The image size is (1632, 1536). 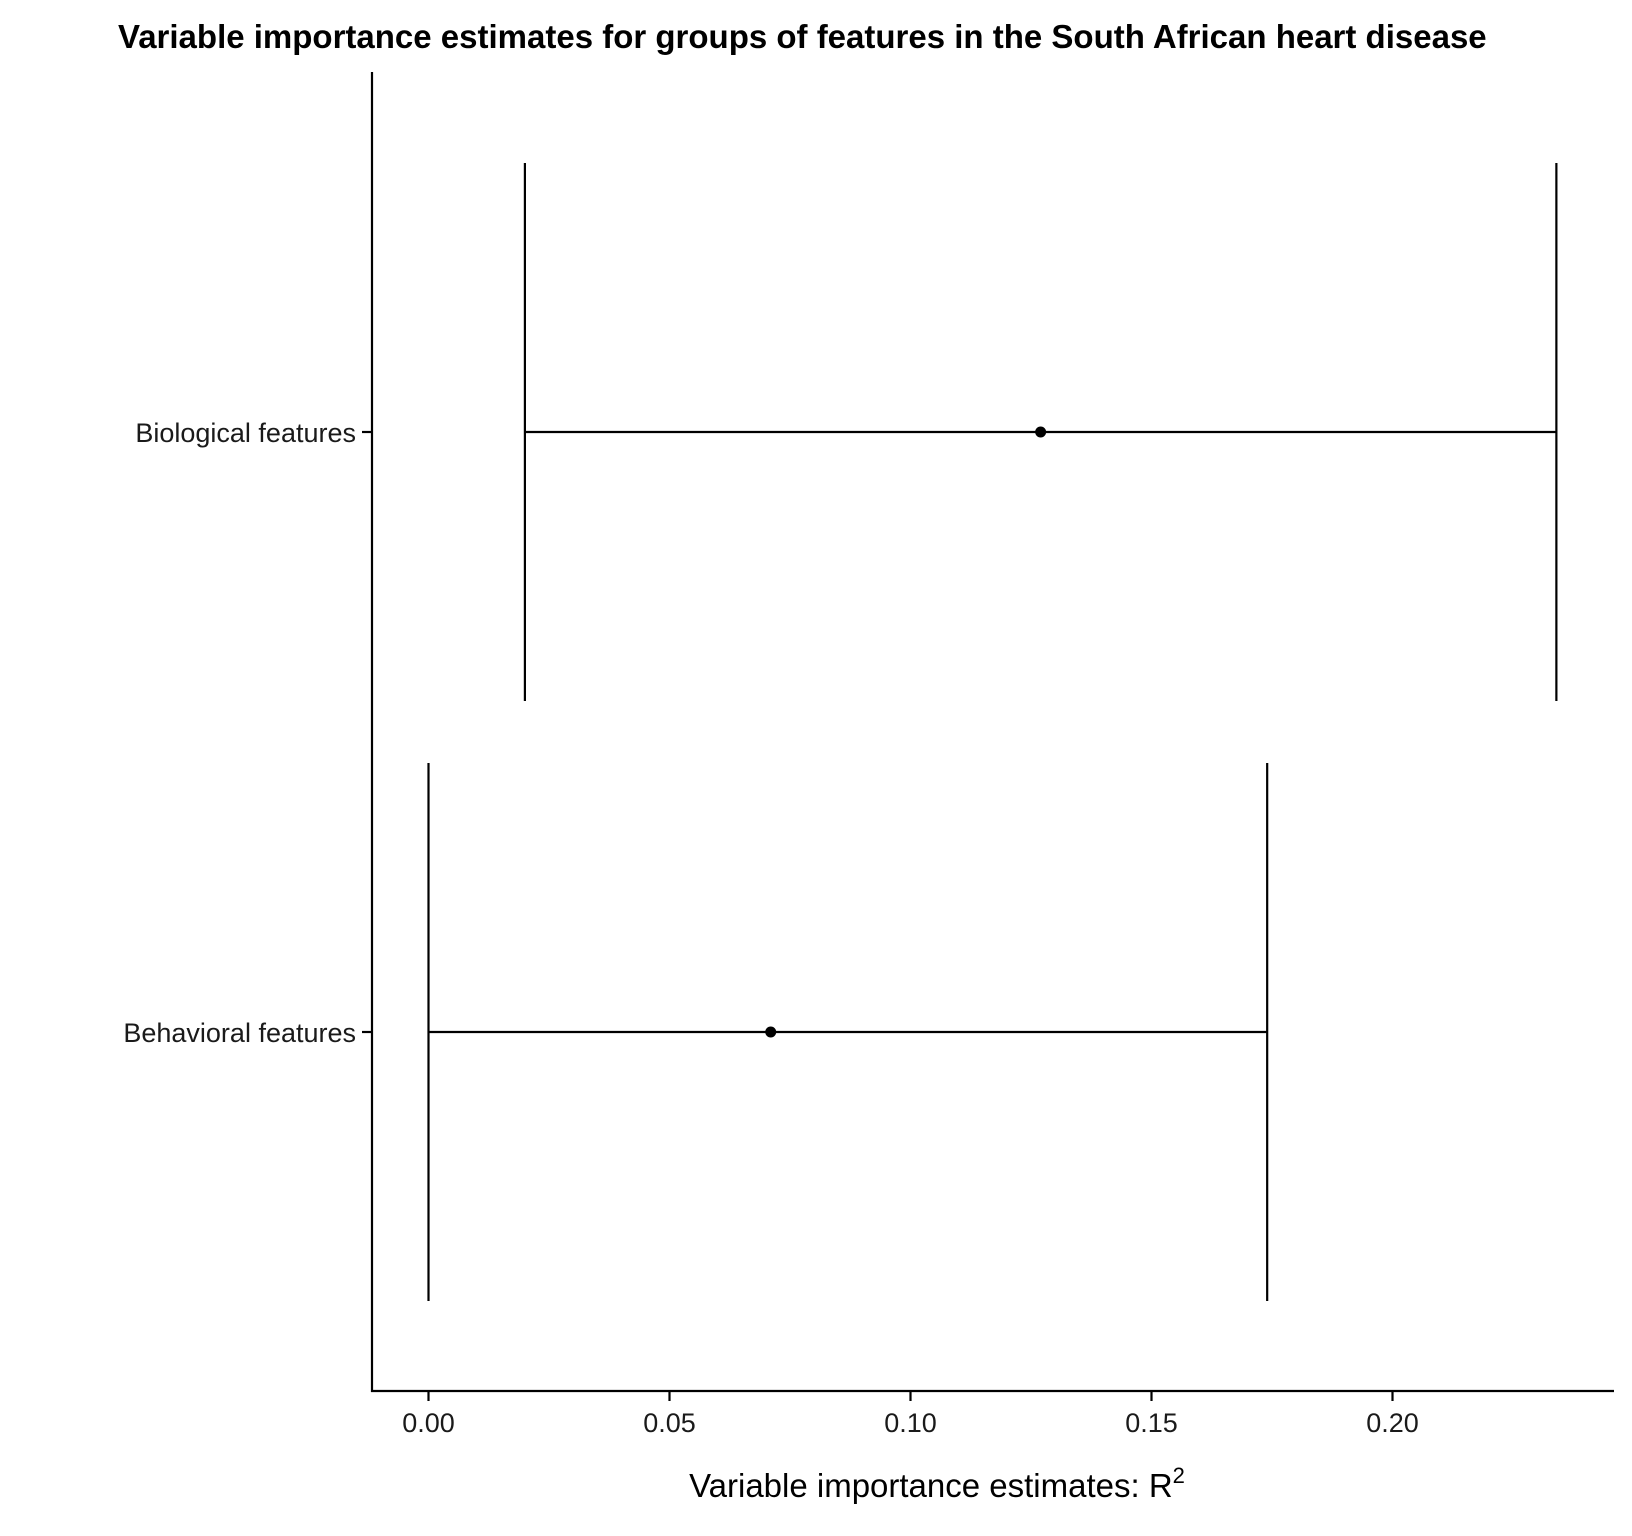 What do you see at coordinates (910, 1423) in the screenshot?
I see `x-tick-label: 0.10` at bounding box center [910, 1423].